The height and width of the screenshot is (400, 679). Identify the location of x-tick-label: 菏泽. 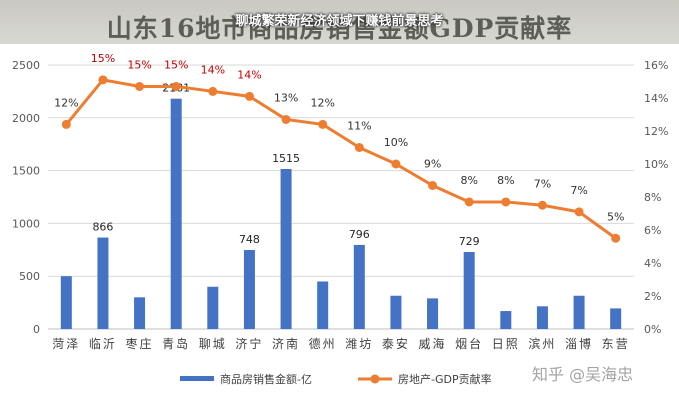
(66, 344).